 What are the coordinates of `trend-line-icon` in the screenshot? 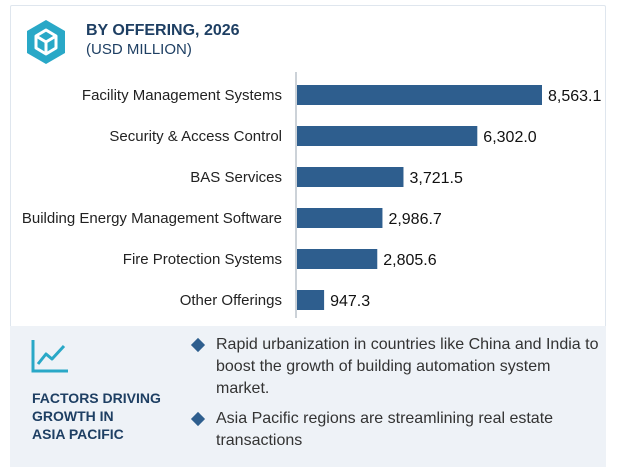 It's located at (49, 356).